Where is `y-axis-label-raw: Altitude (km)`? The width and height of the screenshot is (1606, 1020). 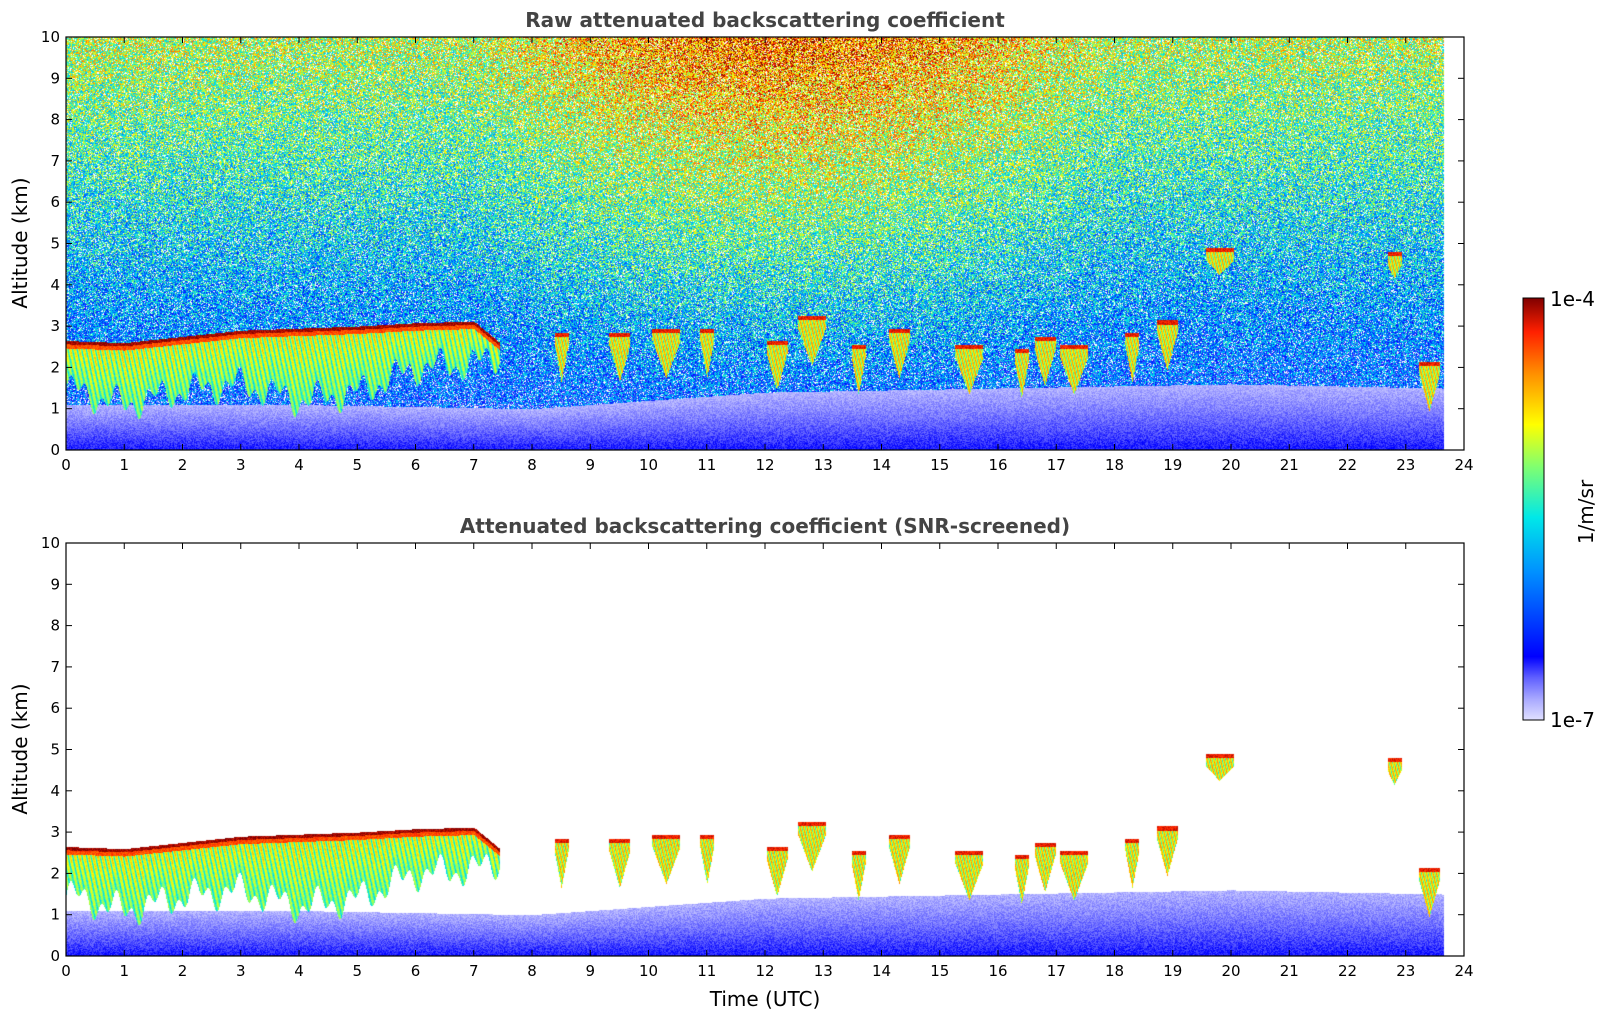
y-axis-label-raw: Altitude (km) is located at coordinates (20, 242).